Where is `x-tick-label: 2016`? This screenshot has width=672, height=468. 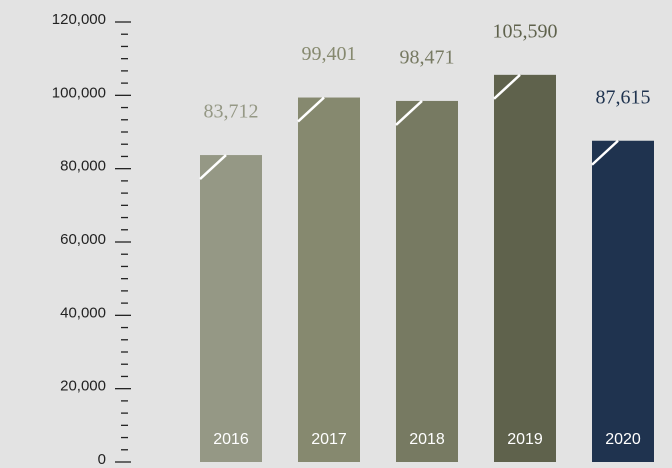
x-tick-label: 2016 is located at coordinates (231, 439).